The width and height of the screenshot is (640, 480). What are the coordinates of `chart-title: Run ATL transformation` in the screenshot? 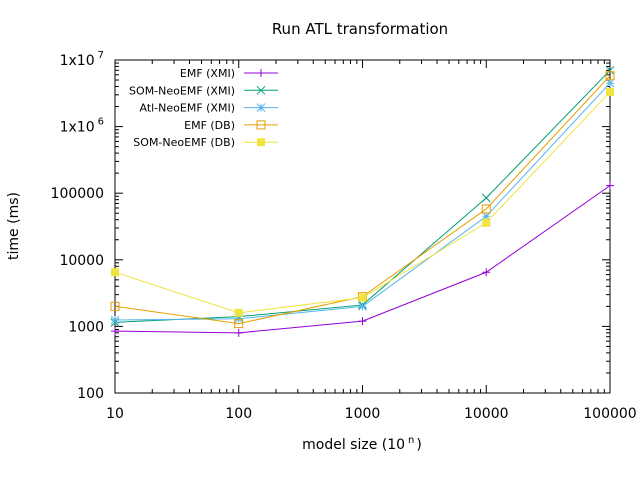 It's located at (360, 29).